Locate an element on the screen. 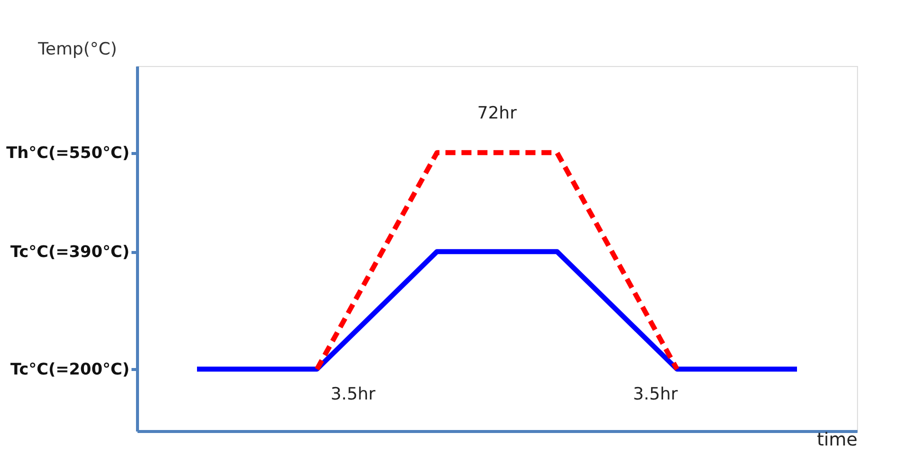  annotation: 72hr is located at coordinates (497, 113).